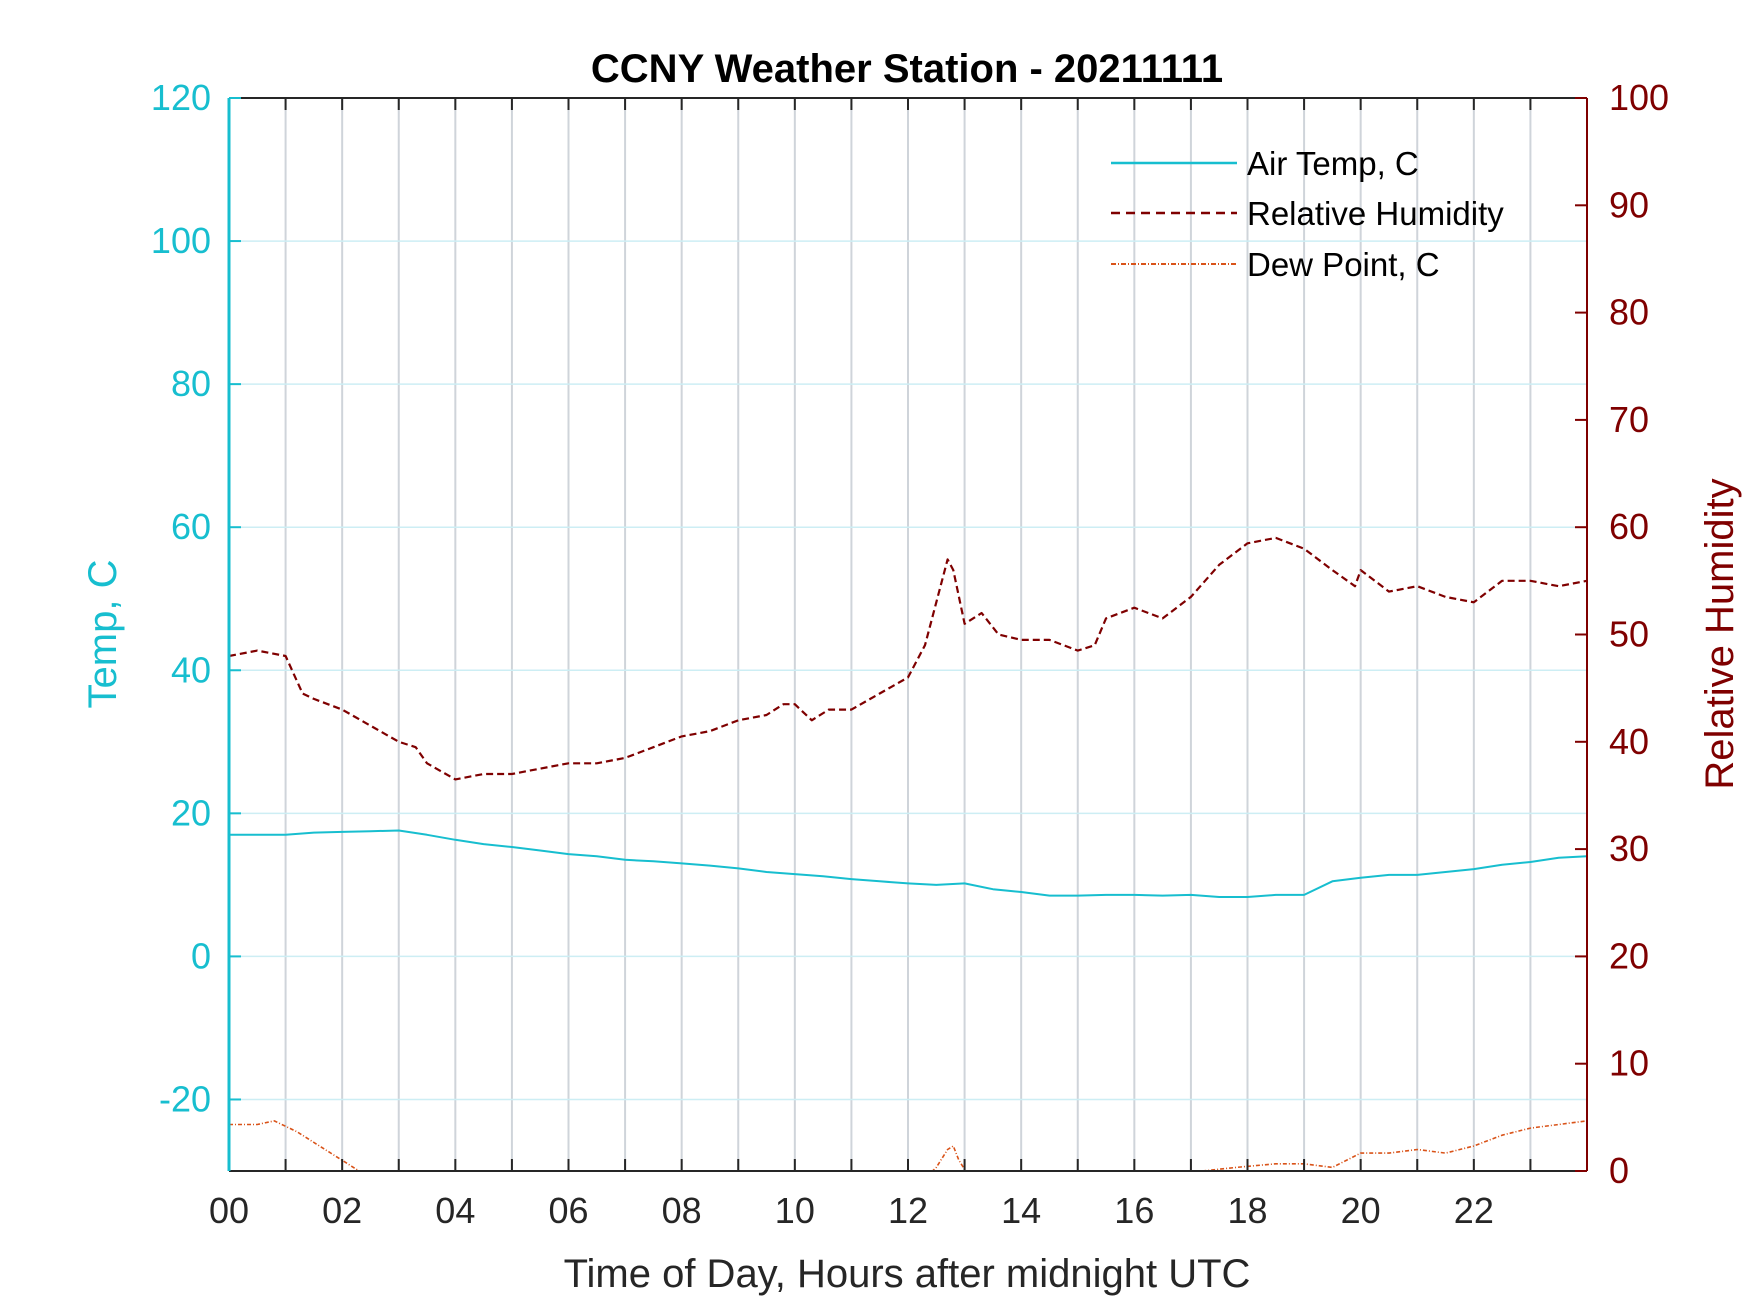 The image size is (1750, 1313). Describe the element at coordinates (1361, 1210) in the screenshot. I see `x-tick-label: 20` at that location.